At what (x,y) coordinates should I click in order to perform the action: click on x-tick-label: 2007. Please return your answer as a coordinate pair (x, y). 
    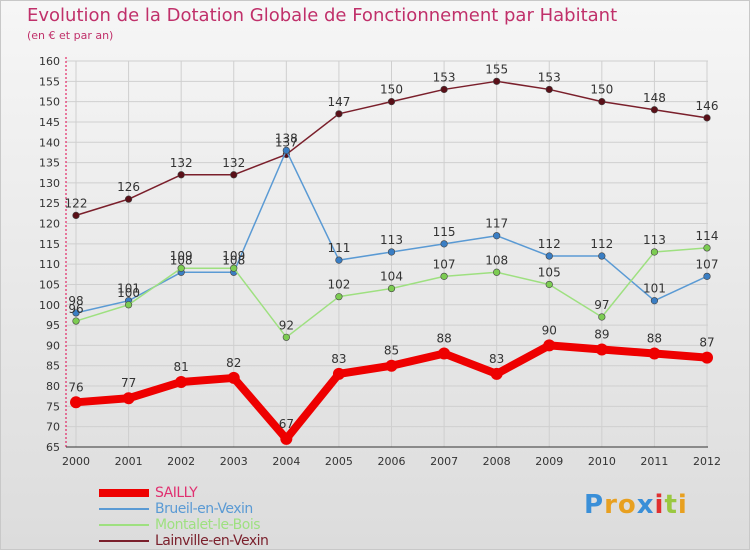
    Looking at the image, I should click on (444, 461).